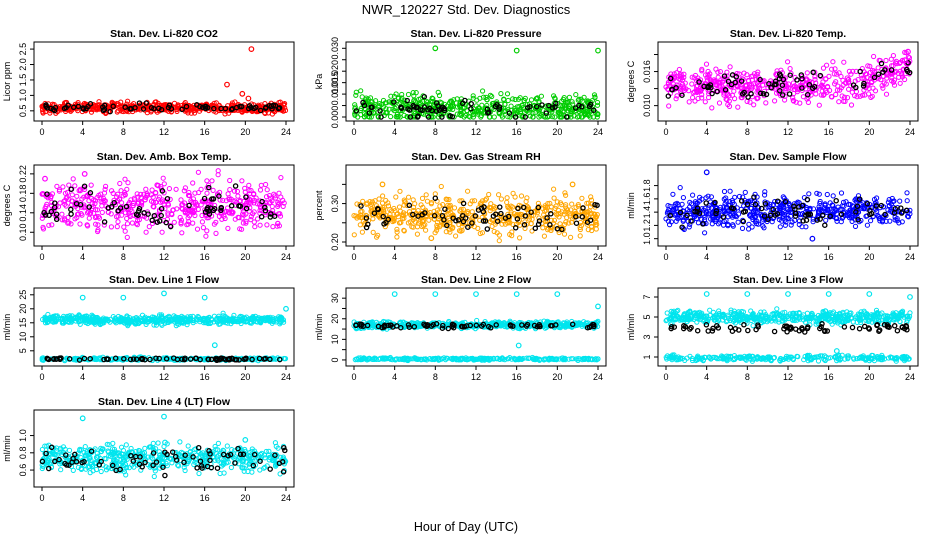 This screenshot has height=545, width=936. Describe the element at coordinates (647, 212) in the screenshot. I see `y-tick-label: 1.4` at that location.